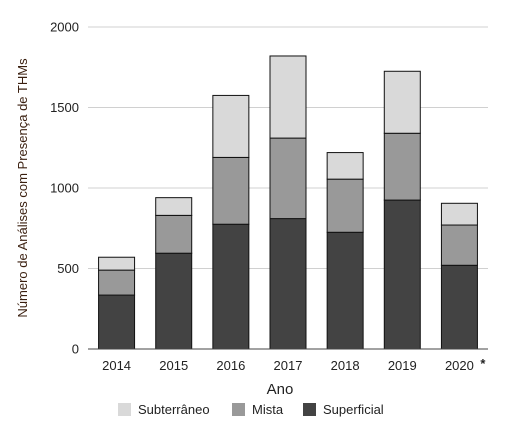  What do you see at coordinates (288, 97) in the screenshot?
I see `bar-subterr-neo-2017` at bounding box center [288, 97].